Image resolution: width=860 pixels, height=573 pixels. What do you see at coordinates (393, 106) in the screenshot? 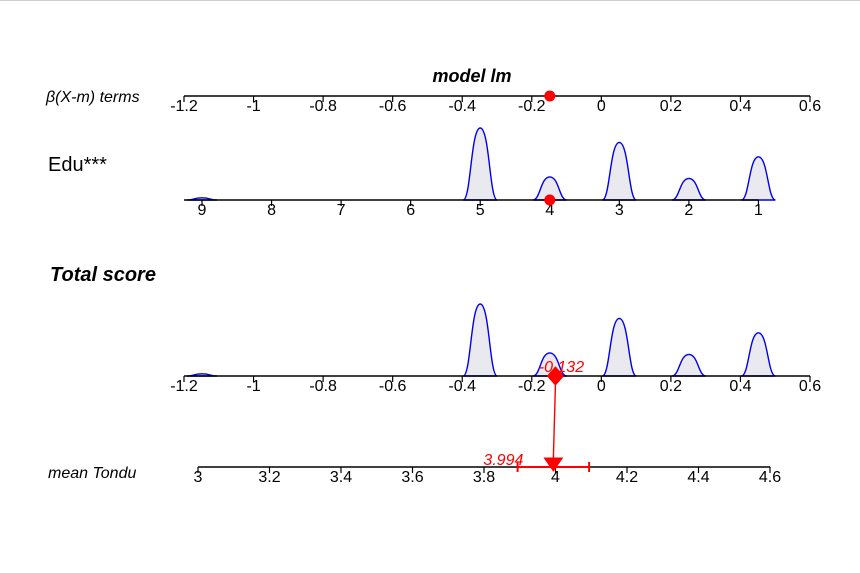
I see `beta-scale-tick-label: -0.6` at bounding box center [393, 106].